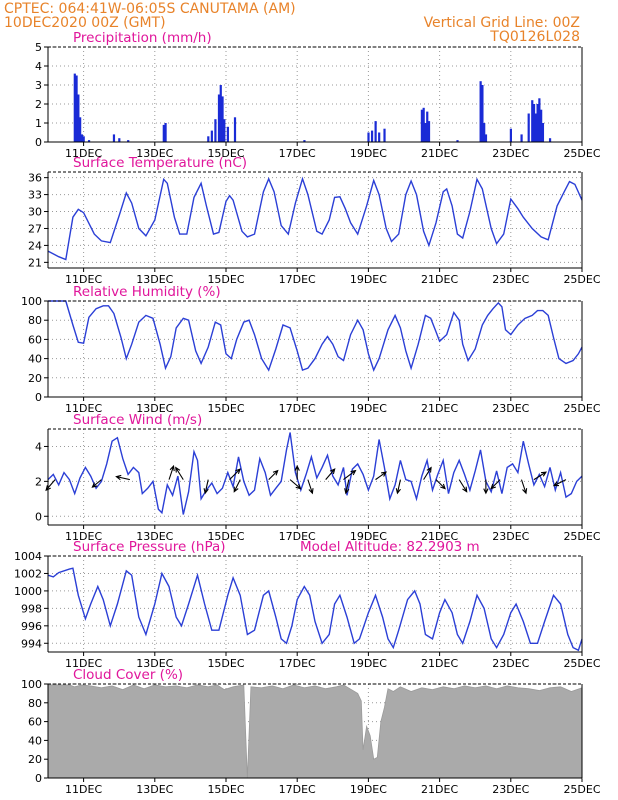 The image size is (618, 800). Describe the element at coordinates (315, 731) in the screenshot. I see `cloud-area` at that location.